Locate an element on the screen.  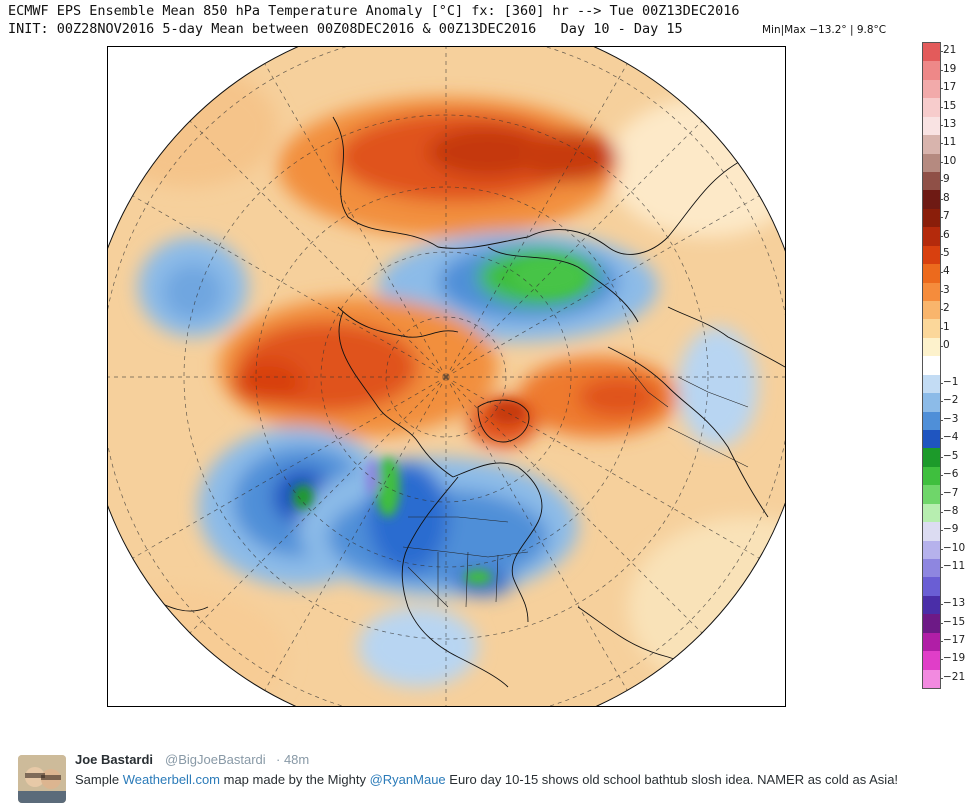
colorbar-label: 2 is located at coordinates (946, 308).